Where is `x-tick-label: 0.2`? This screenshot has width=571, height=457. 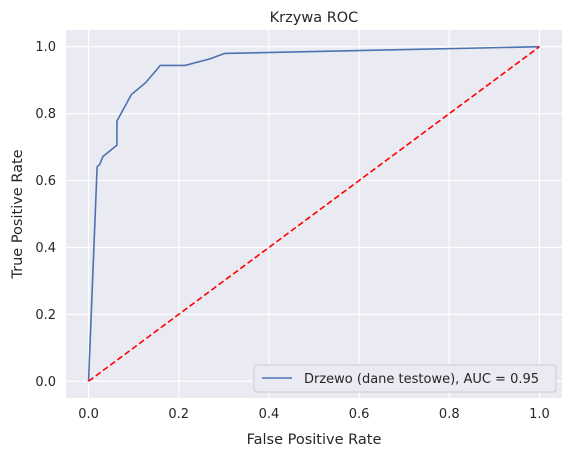
x-tick-label: 0.2 is located at coordinates (178, 414).